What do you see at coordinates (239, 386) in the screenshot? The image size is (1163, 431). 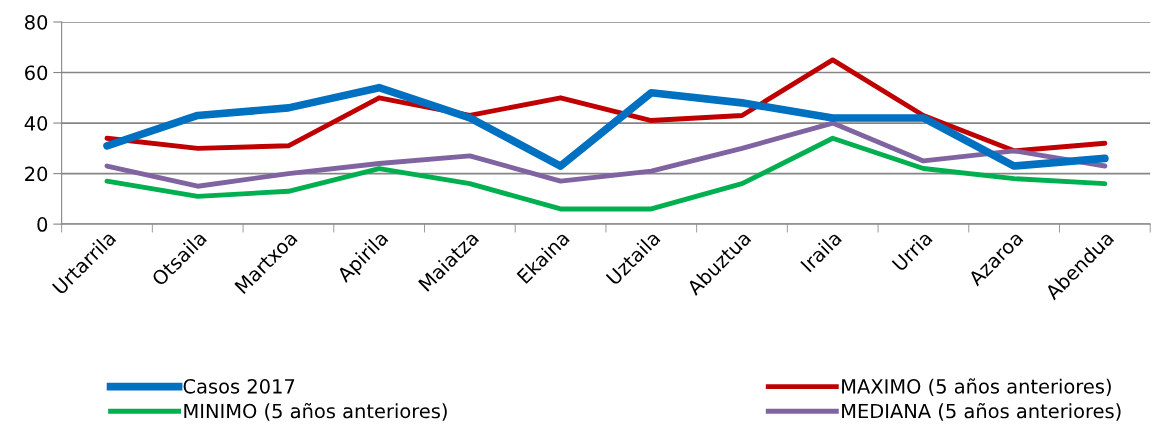 I see `legend-label: Casos 2017` at bounding box center [239, 386].